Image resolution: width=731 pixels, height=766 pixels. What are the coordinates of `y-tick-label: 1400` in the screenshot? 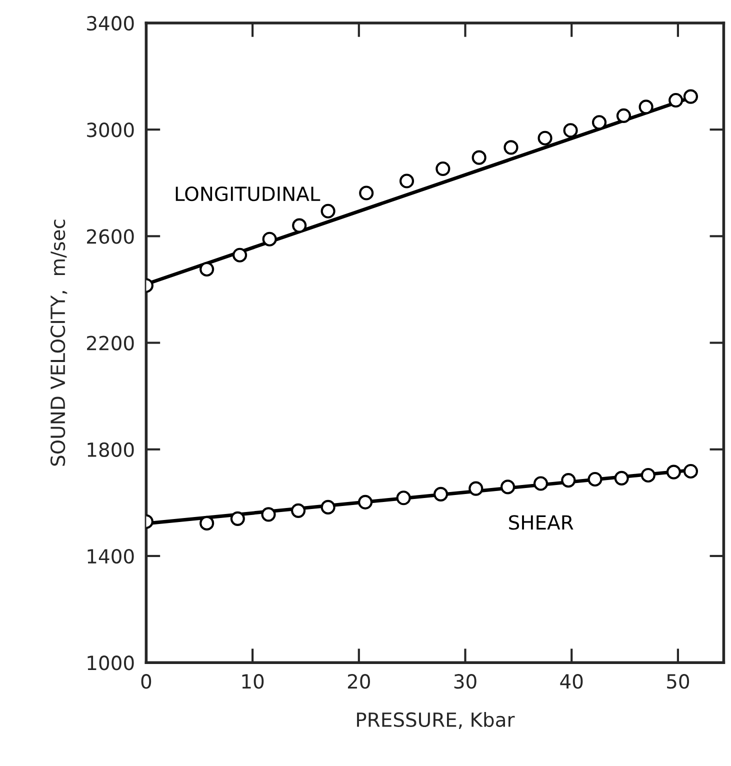 It's located at (111, 556).